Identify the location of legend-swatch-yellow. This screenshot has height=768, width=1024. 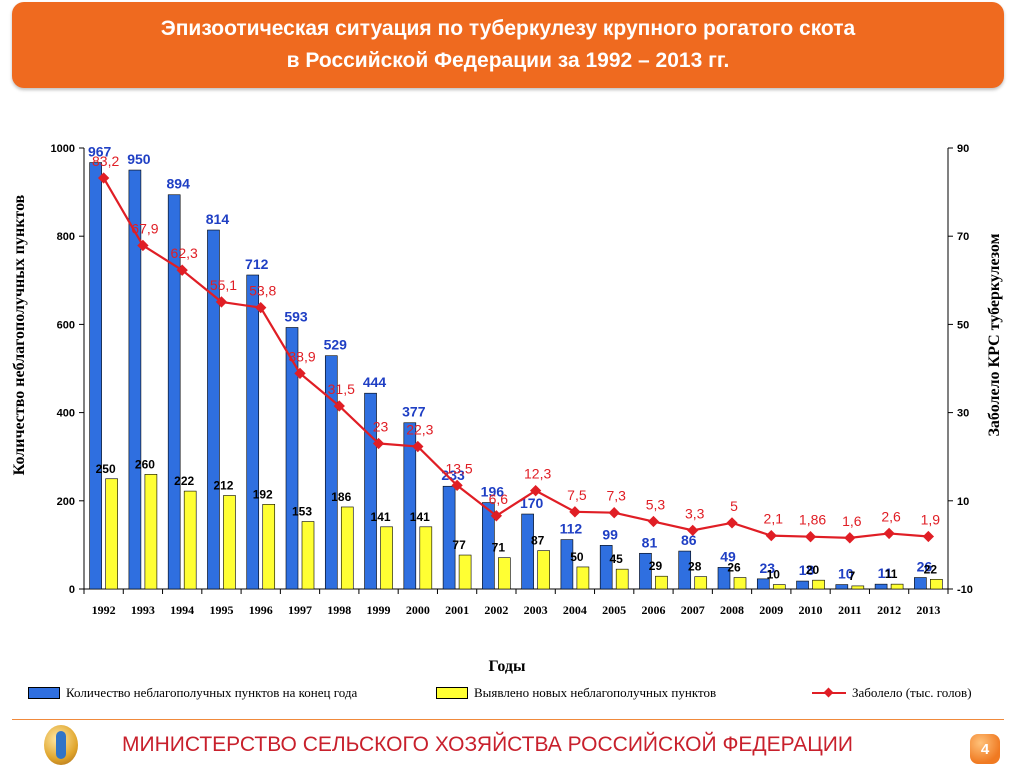
(452, 693).